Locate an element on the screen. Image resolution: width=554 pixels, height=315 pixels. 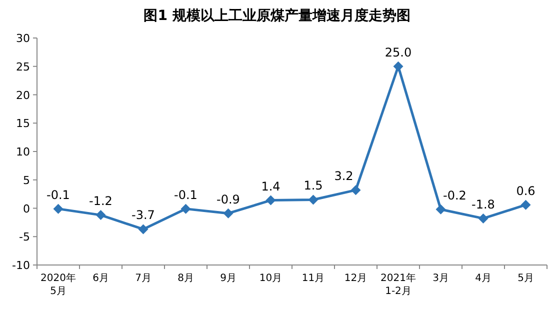
x-tick-label: 12月 is located at coordinates (356, 278).